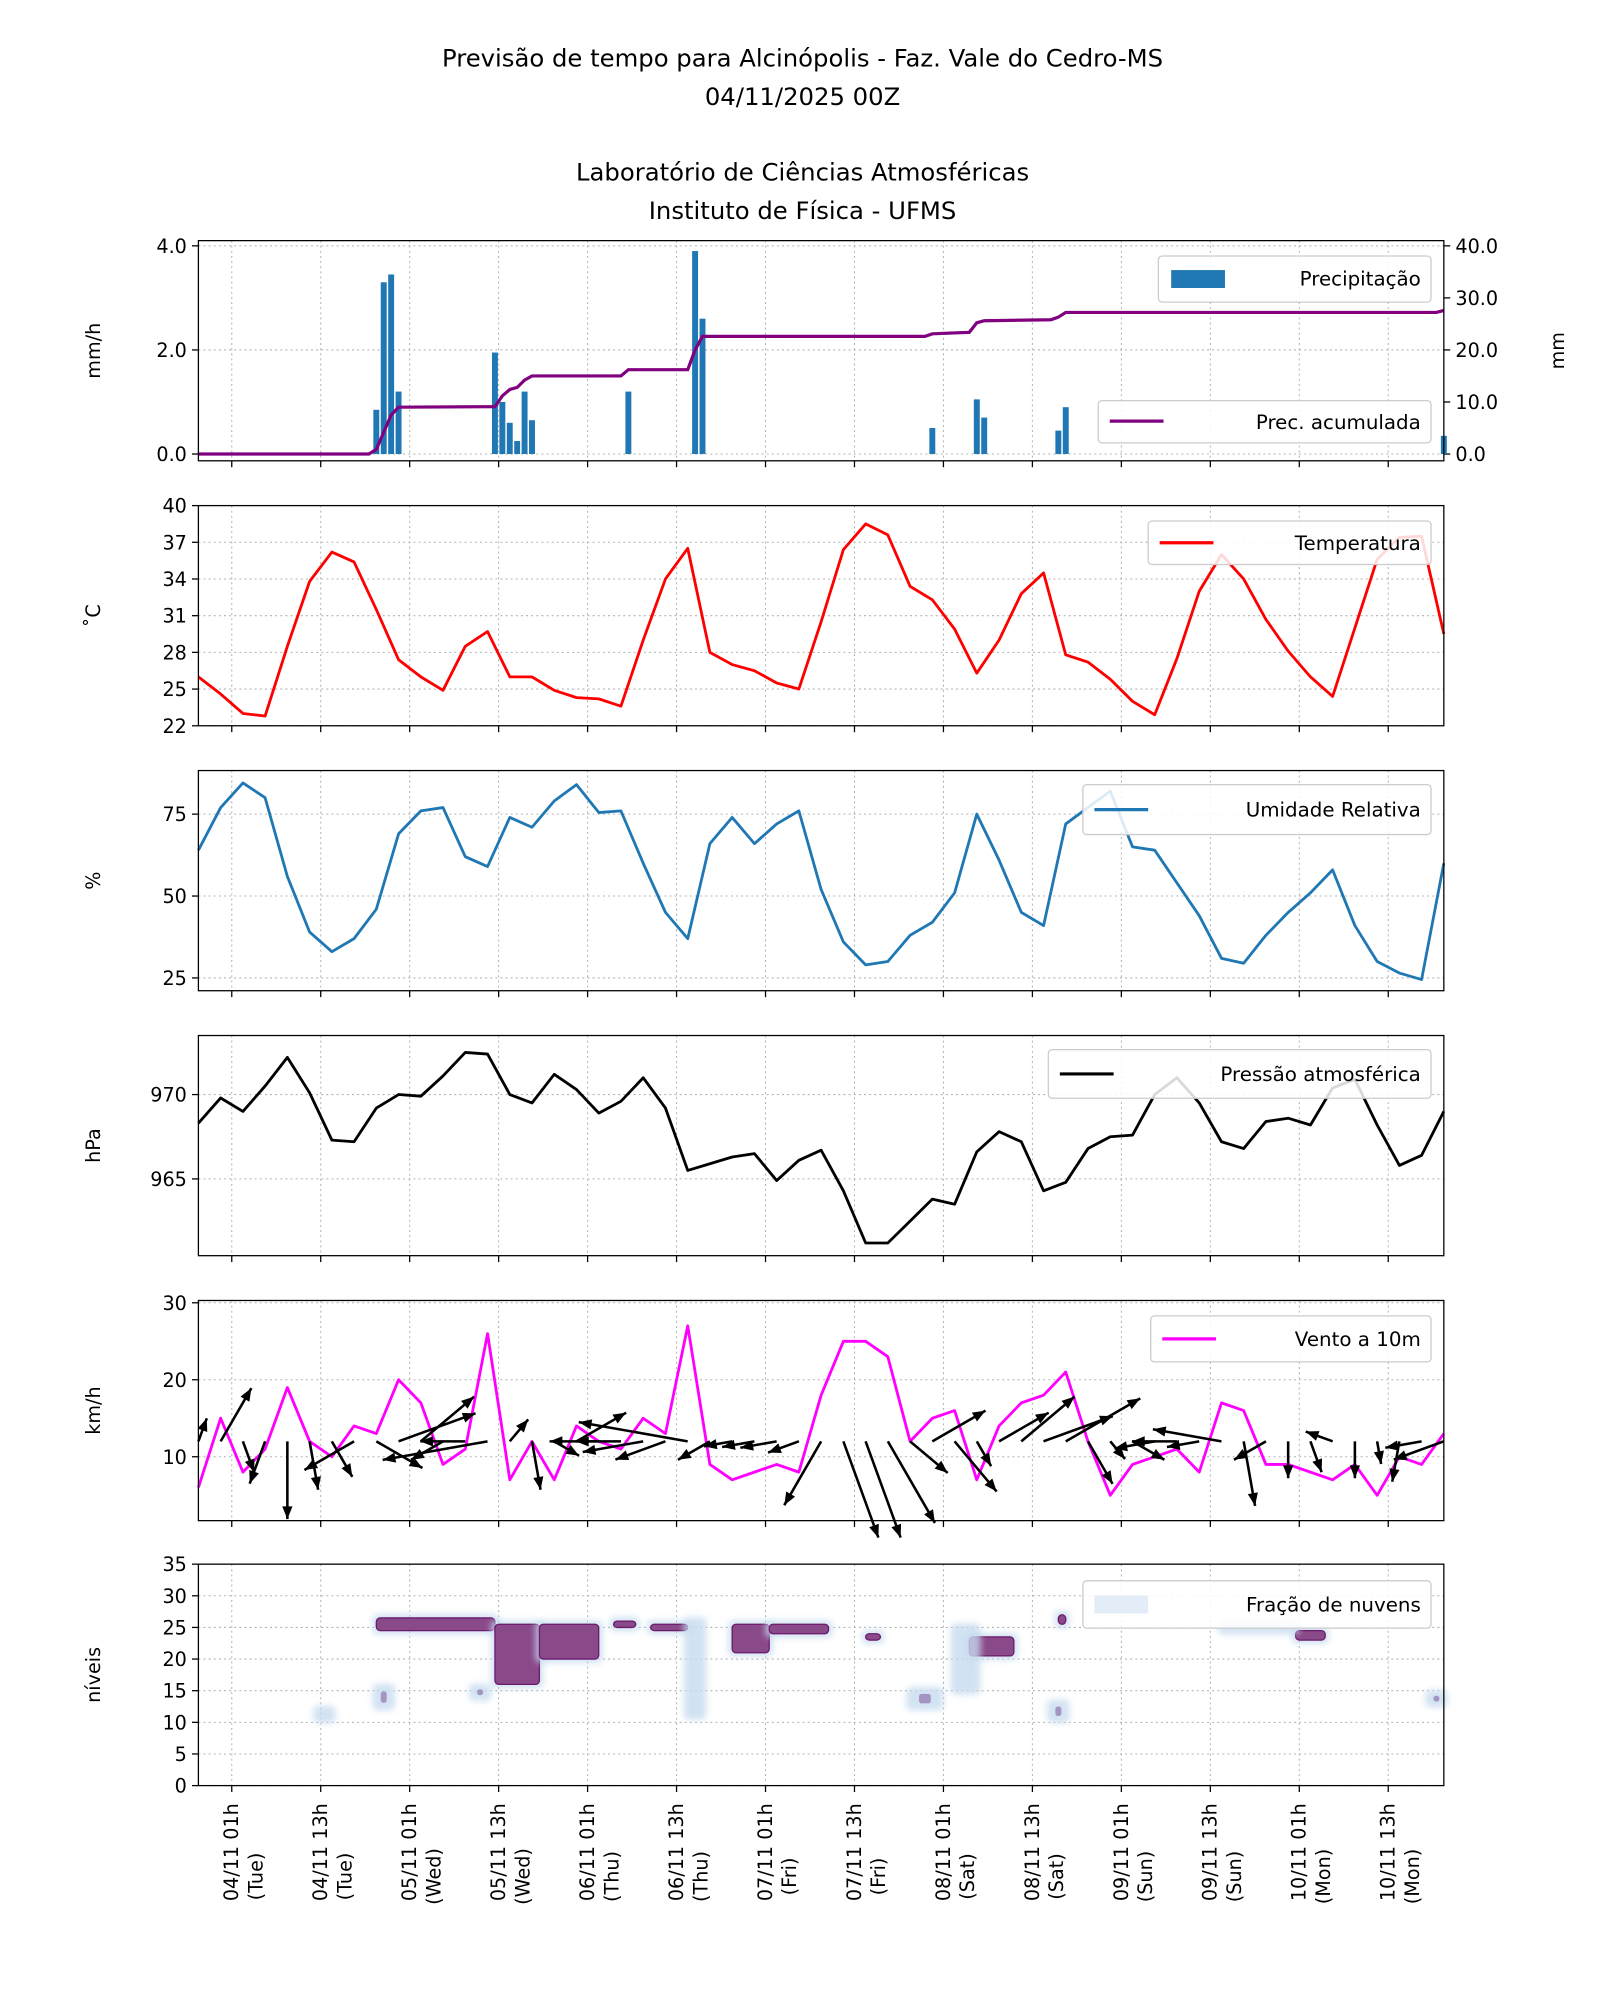 The width and height of the screenshot is (1600, 2000). What do you see at coordinates (168, 1095) in the screenshot?
I see `y-tick-label: 970` at bounding box center [168, 1095].